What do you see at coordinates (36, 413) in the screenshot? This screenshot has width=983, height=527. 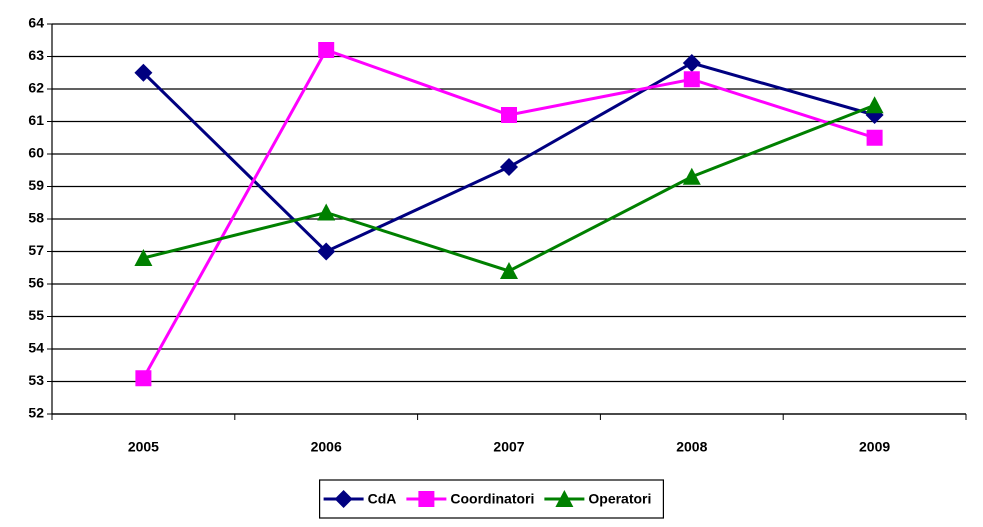 I see `y-tick-label: 52` at bounding box center [36, 413].